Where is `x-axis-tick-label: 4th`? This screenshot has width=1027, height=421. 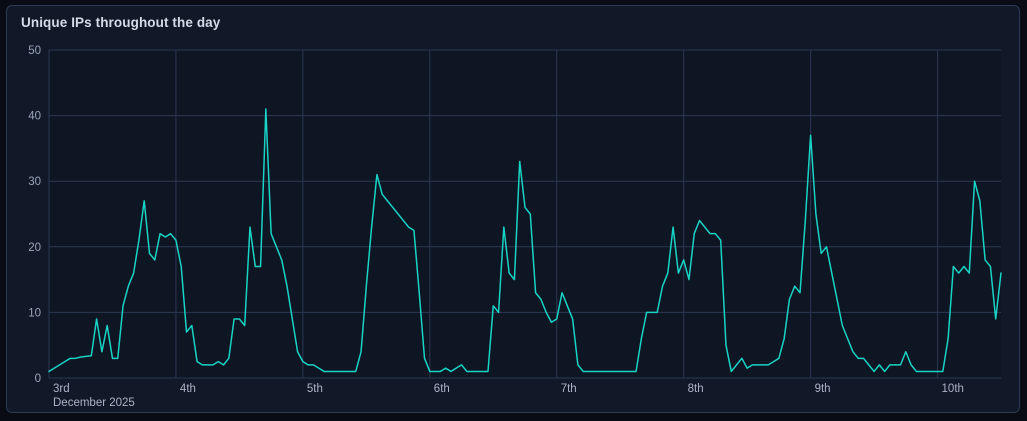
x-axis-tick-label: 4th is located at coordinates (188, 389).